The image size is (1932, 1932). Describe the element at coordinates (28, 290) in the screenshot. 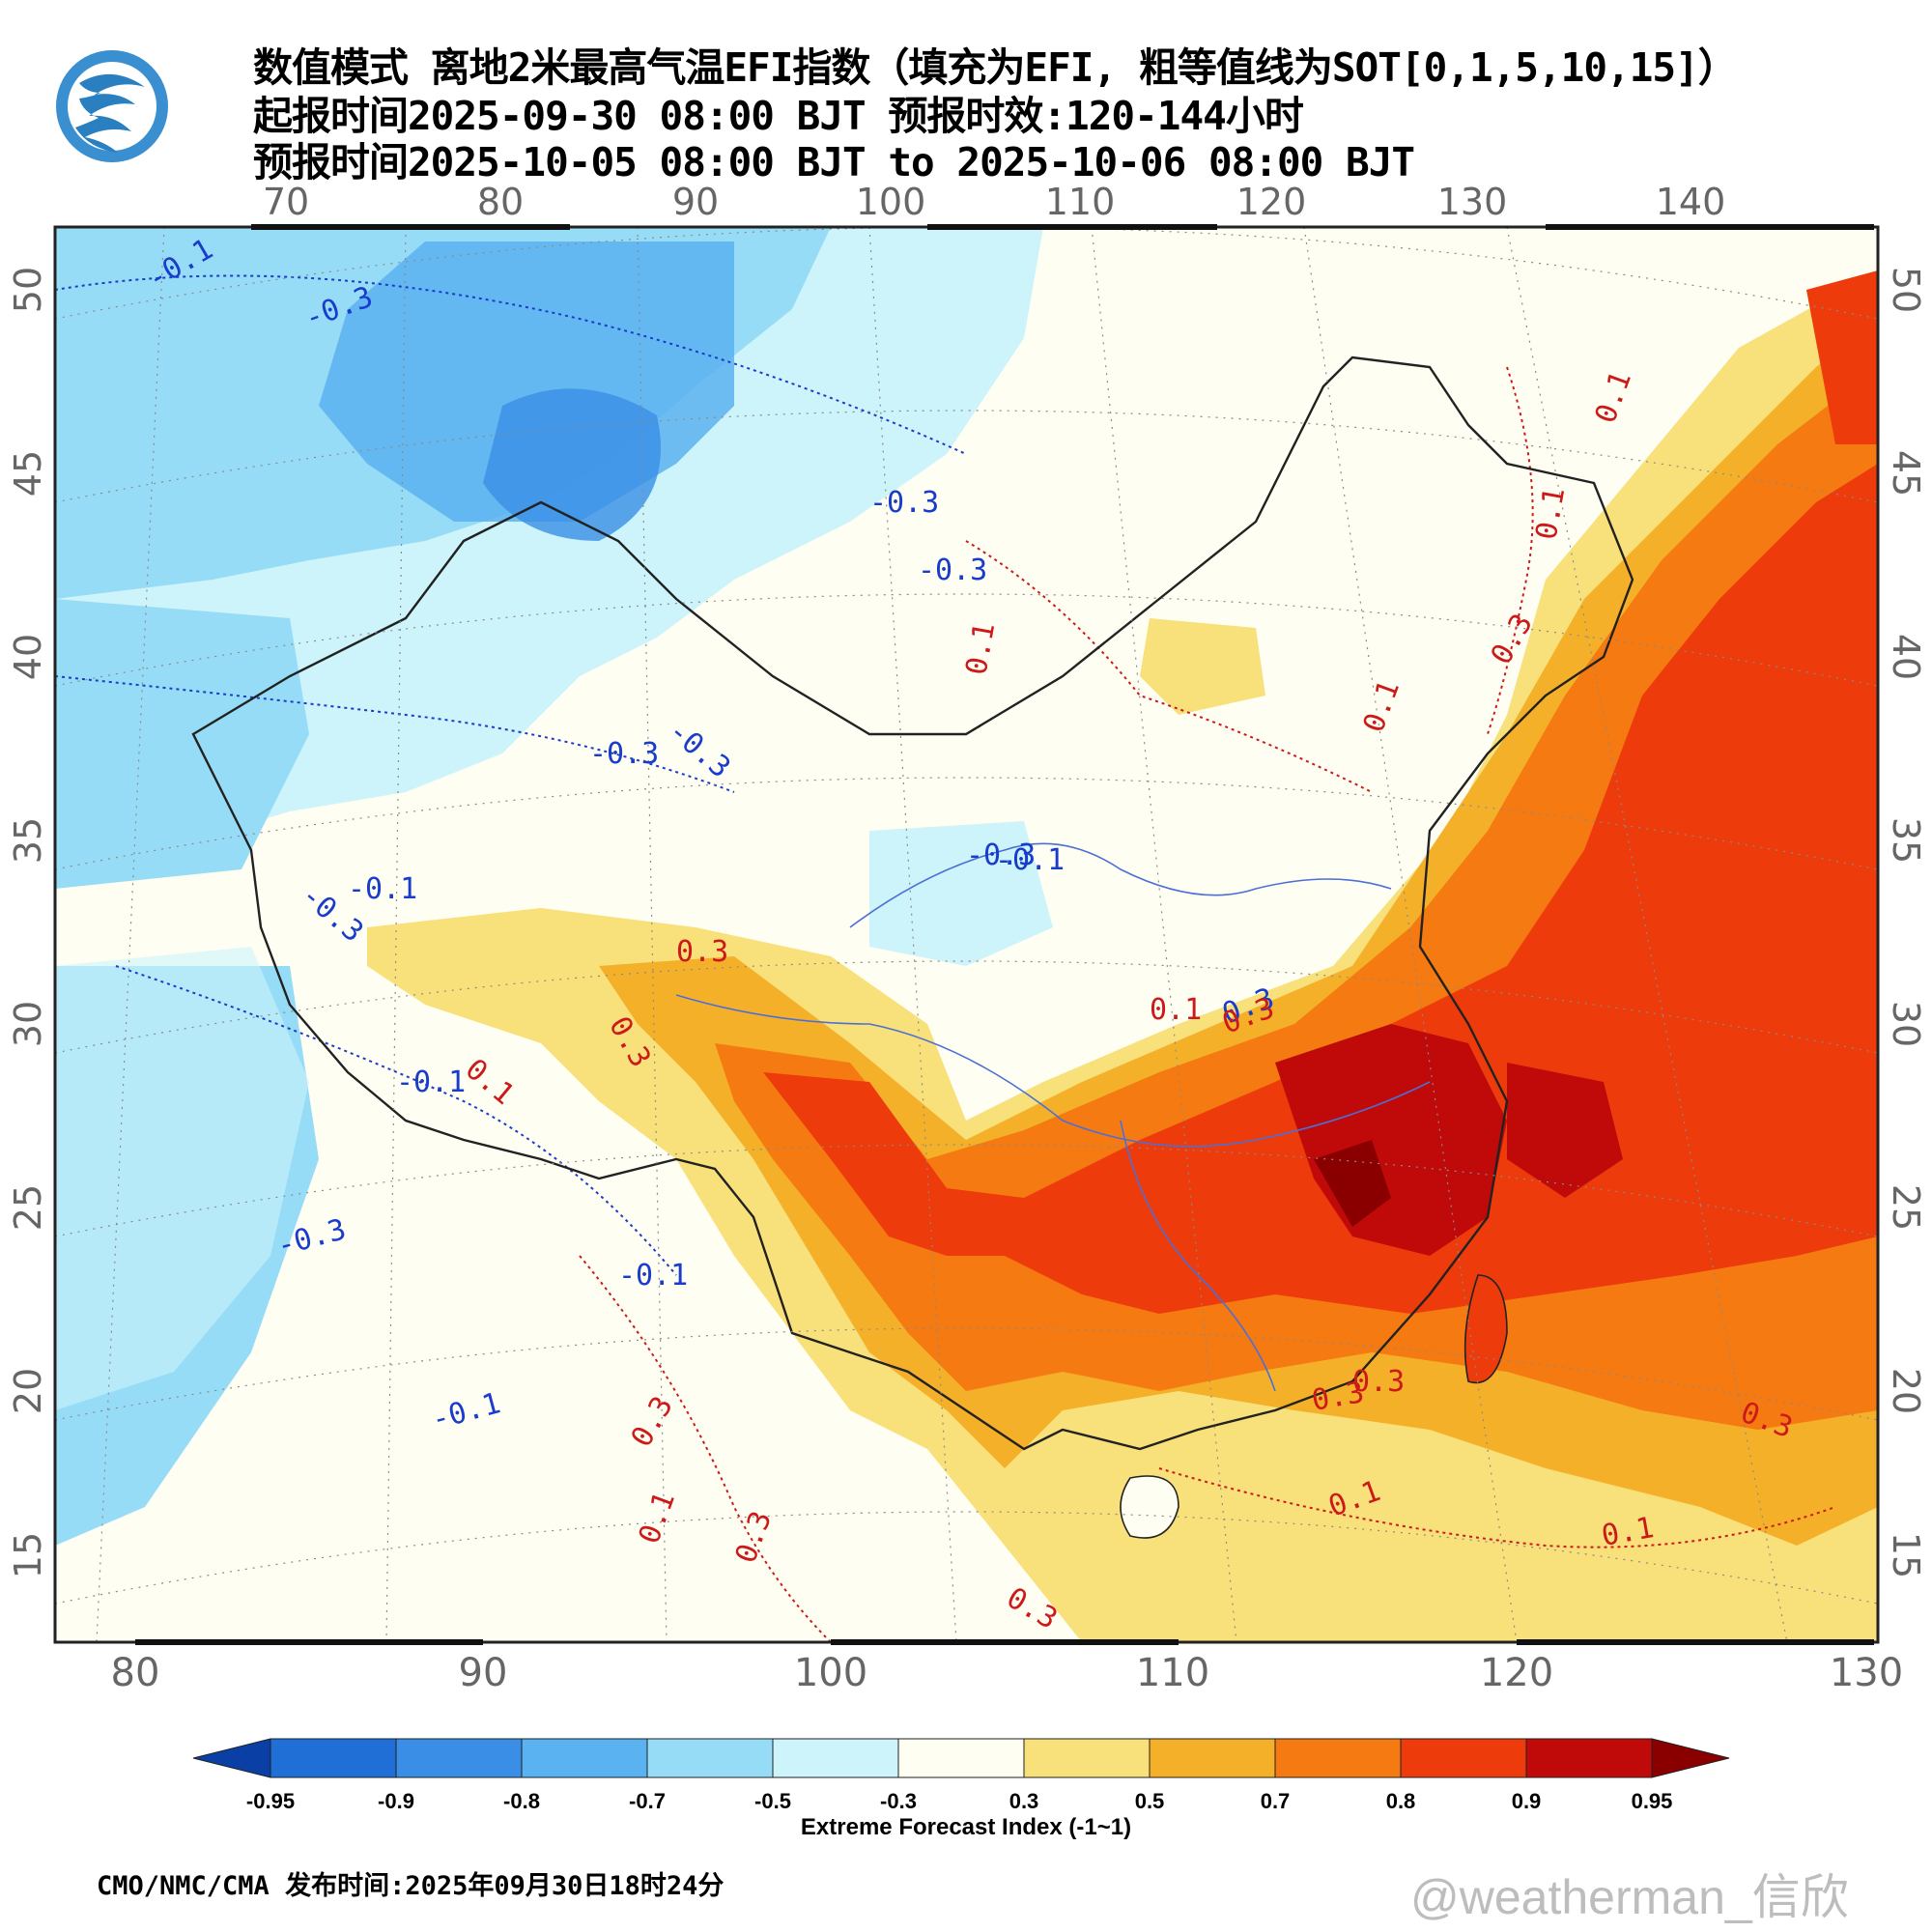

I see `lat-left-label: 50` at that location.